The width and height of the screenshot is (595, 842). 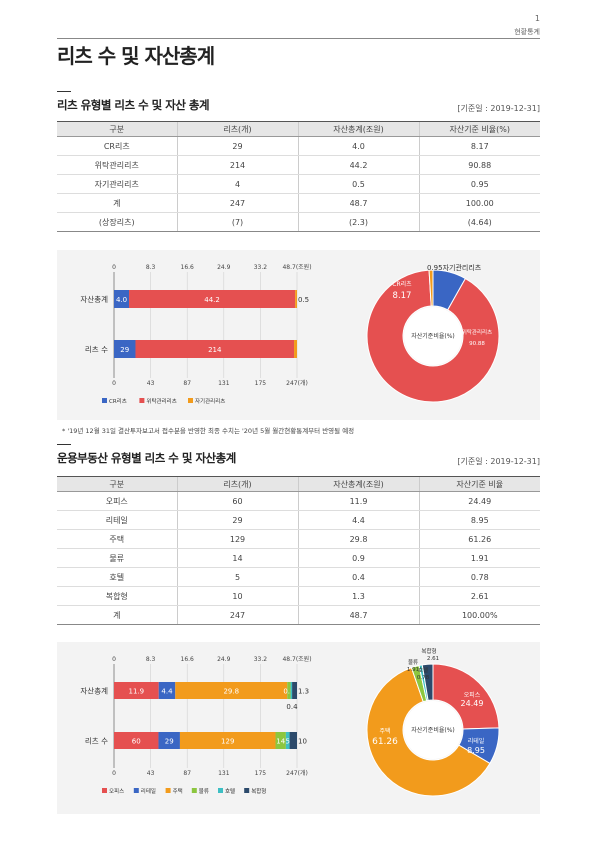 What do you see at coordinates (261, 773) in the screenshot?
I see `bottom-tick-label: 175` at bounding box center [261, 773].